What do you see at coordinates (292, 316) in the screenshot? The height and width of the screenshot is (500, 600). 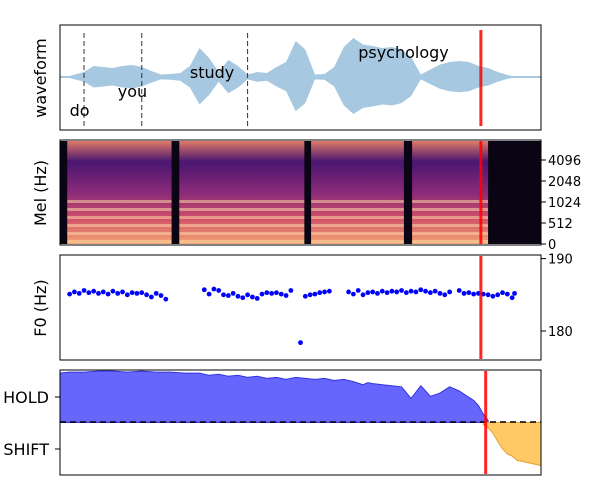 I see `f0-points` at bounding box center [292, 316].